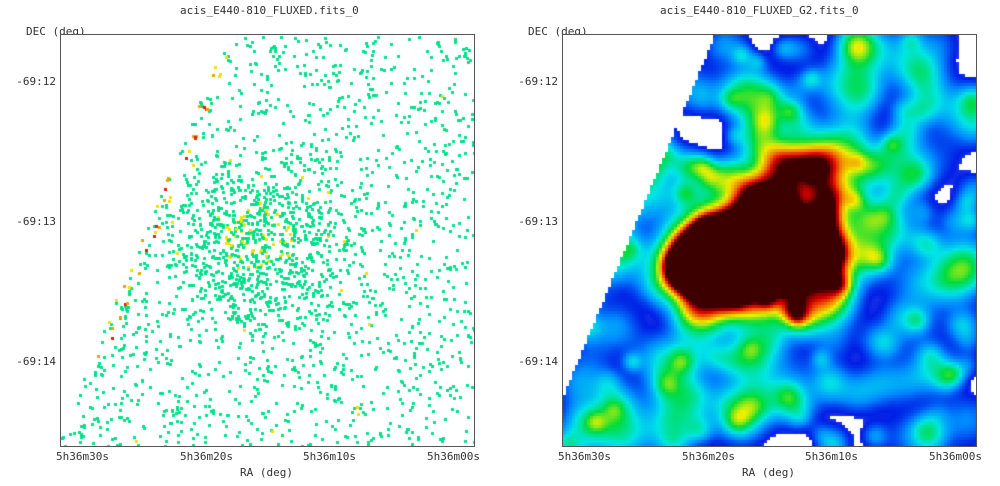 The height and width of the screenshot is (486, 1000). Describe the element at coordinates (266, 472) in the screenshot. I see `left-xlabel: RA (deg)` at that location.